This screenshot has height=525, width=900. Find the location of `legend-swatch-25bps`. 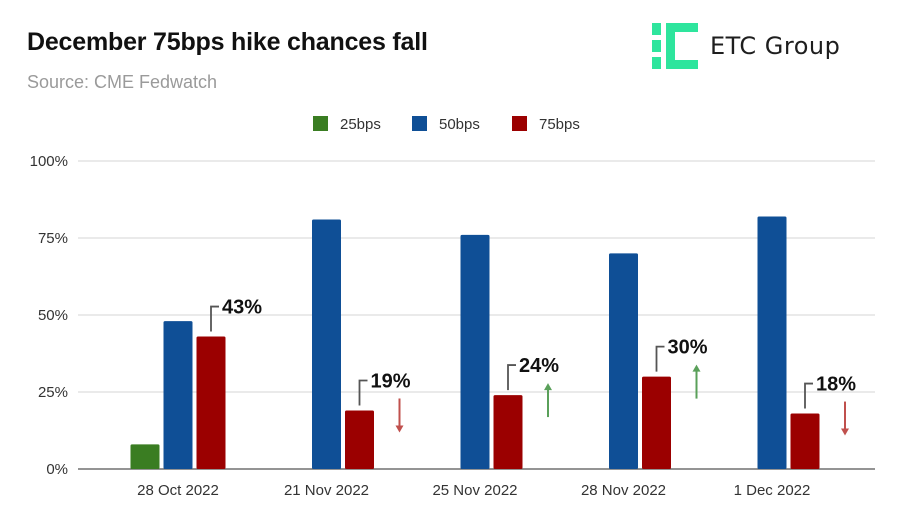

legend-swatch-25bps is located at coordinates (320, 123).